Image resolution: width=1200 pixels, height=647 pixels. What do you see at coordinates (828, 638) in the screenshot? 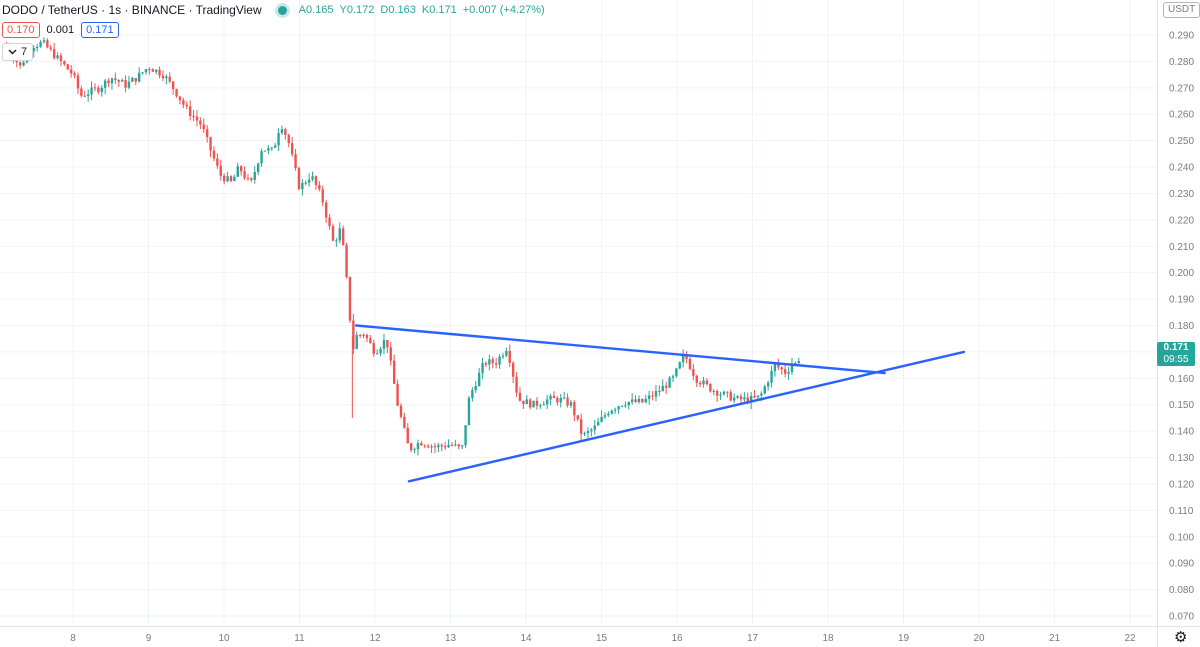
I see `x-tick-label: 18` at bounding box center [828, 638].